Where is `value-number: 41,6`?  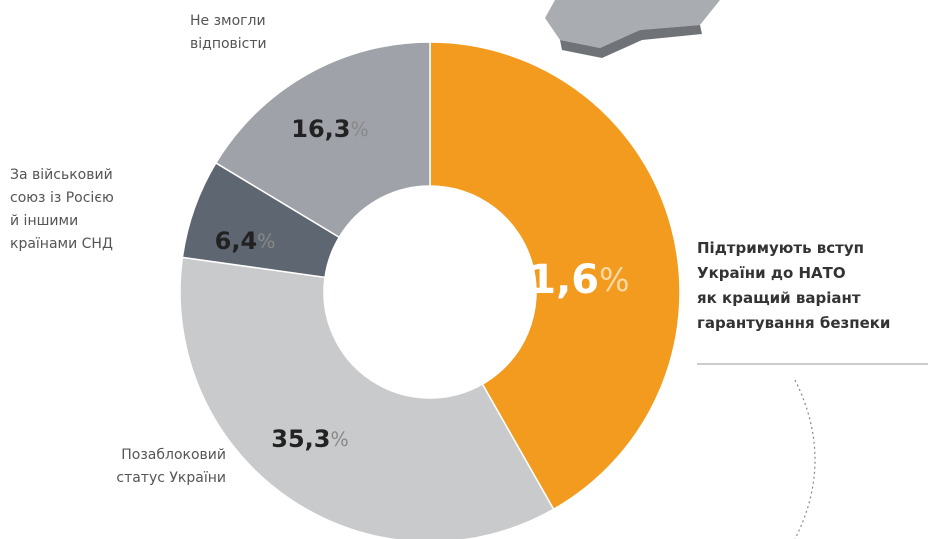
value-number: 41,6 is located at coordinates (549, 280).